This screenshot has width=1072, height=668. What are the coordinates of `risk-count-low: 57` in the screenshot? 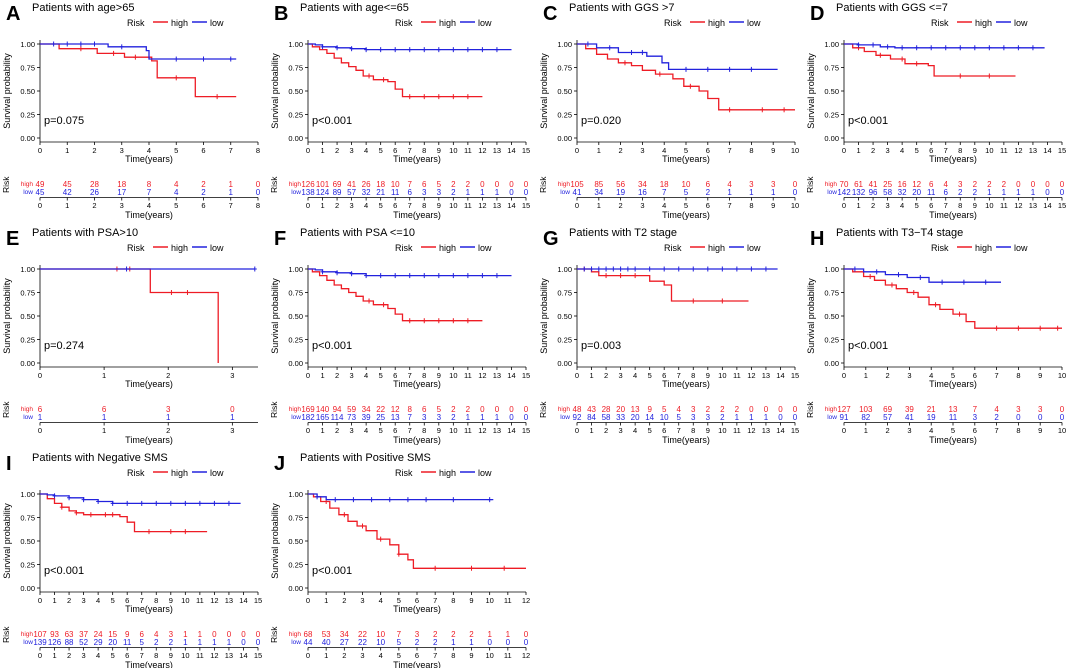 It's located at (887, 417).